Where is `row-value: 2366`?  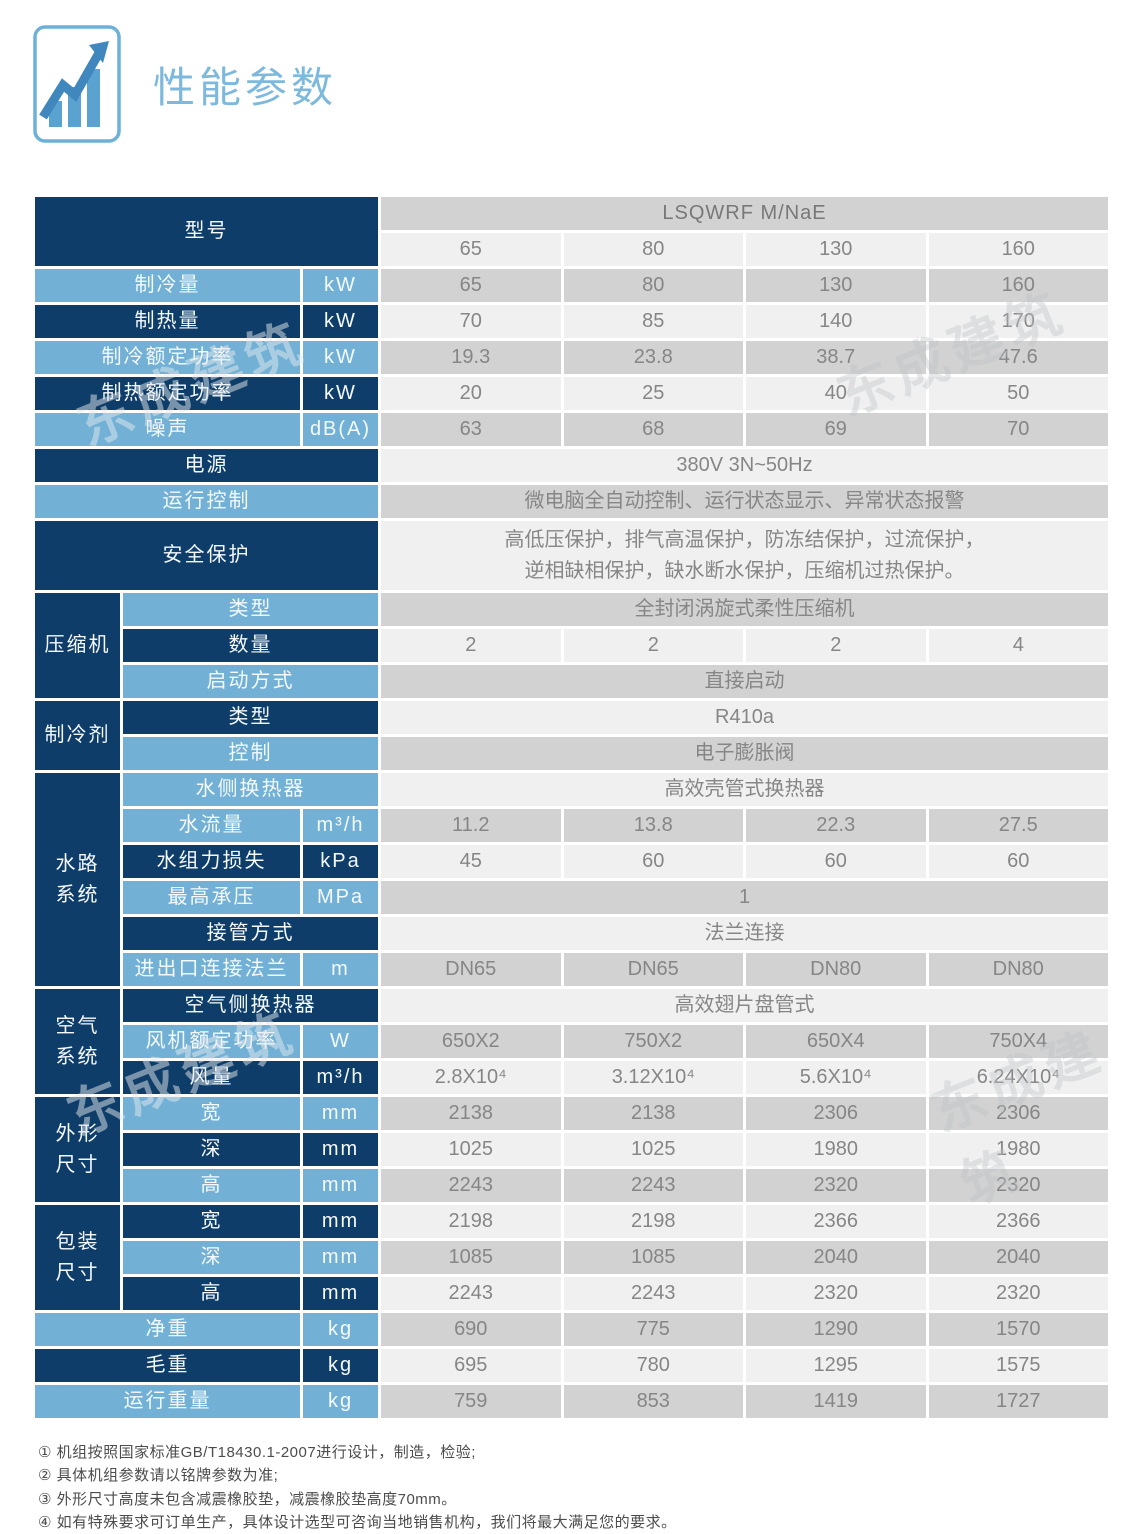 row-value: 2366 is located at coordinates (1018, 1221).